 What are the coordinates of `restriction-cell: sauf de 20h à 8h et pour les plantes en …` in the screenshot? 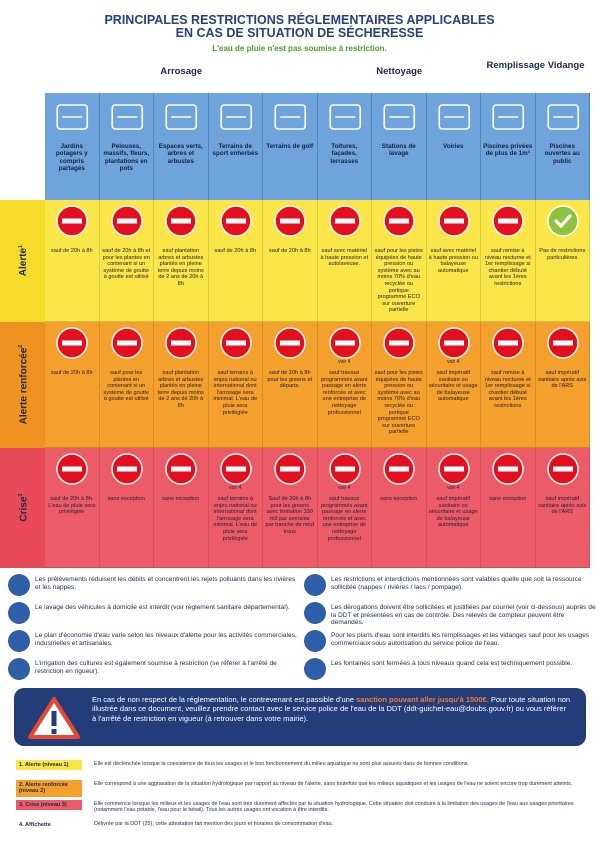 It's located at (126, 261).